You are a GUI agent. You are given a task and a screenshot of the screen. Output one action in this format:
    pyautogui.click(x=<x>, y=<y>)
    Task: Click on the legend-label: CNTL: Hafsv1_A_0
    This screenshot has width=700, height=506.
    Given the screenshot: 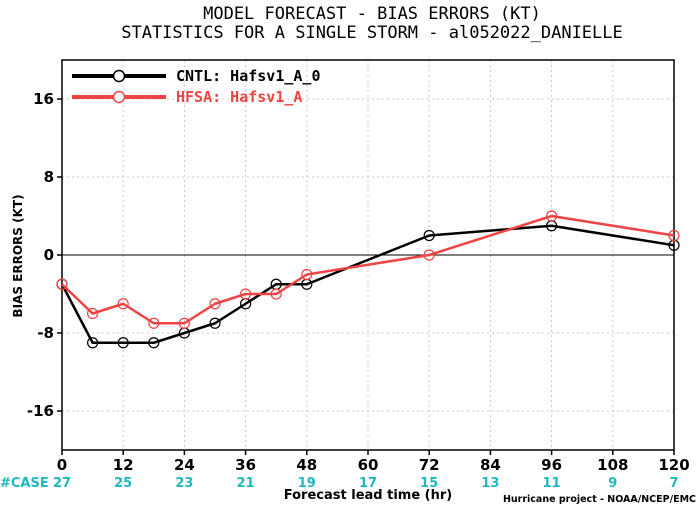 What is the action you would take?
    pyautogui.click(x=248, y=76)
    